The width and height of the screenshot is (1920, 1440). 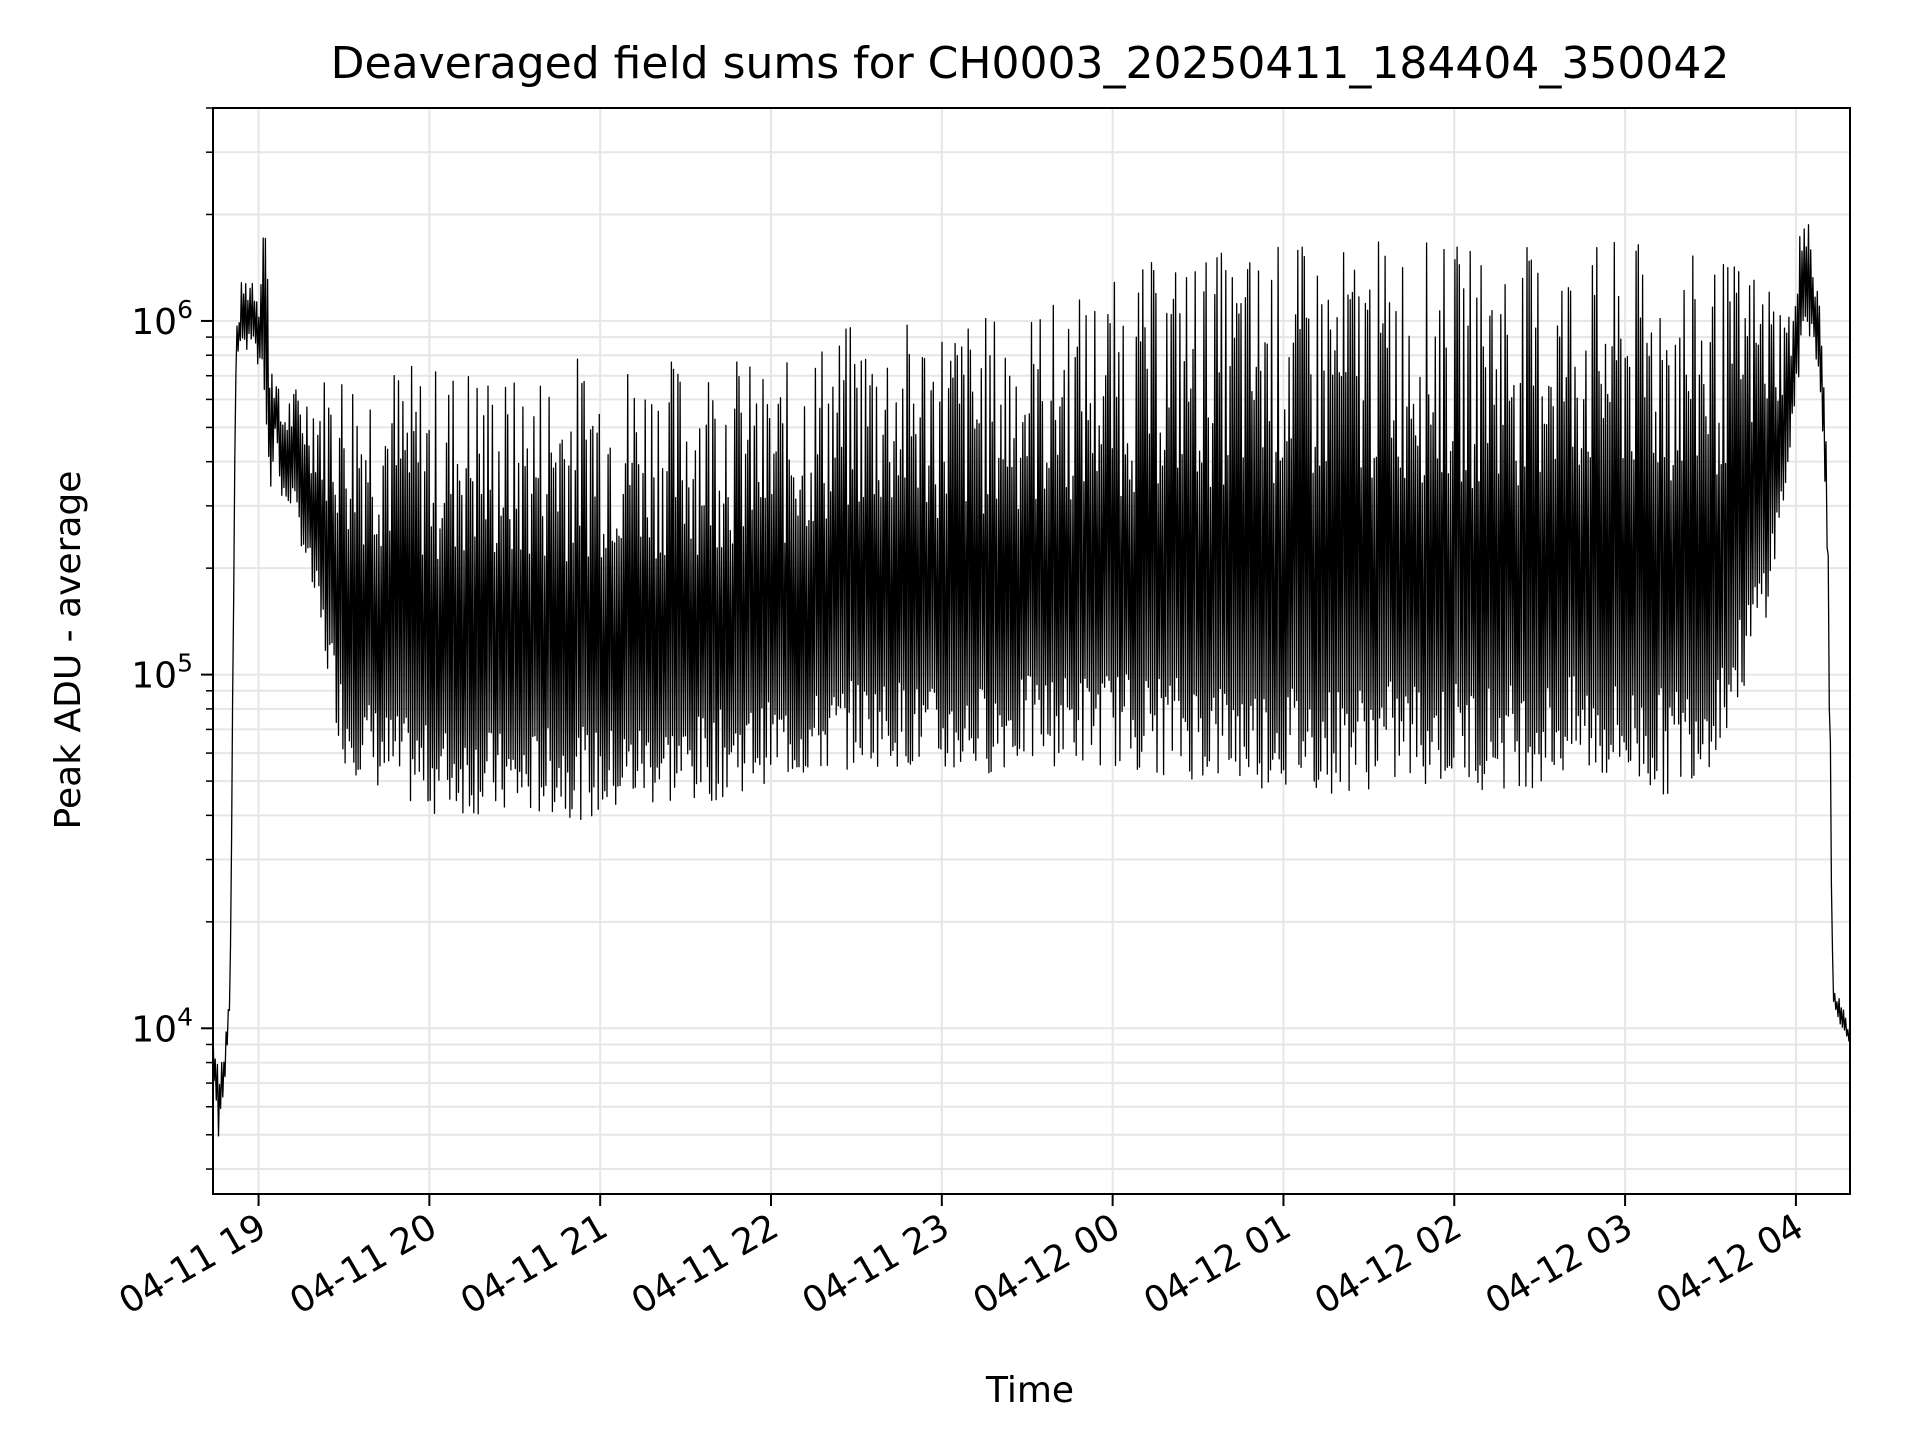 I want to click on y-axis: 10⁴ 10⁵ 10⁶, so click(x=172, y=638).